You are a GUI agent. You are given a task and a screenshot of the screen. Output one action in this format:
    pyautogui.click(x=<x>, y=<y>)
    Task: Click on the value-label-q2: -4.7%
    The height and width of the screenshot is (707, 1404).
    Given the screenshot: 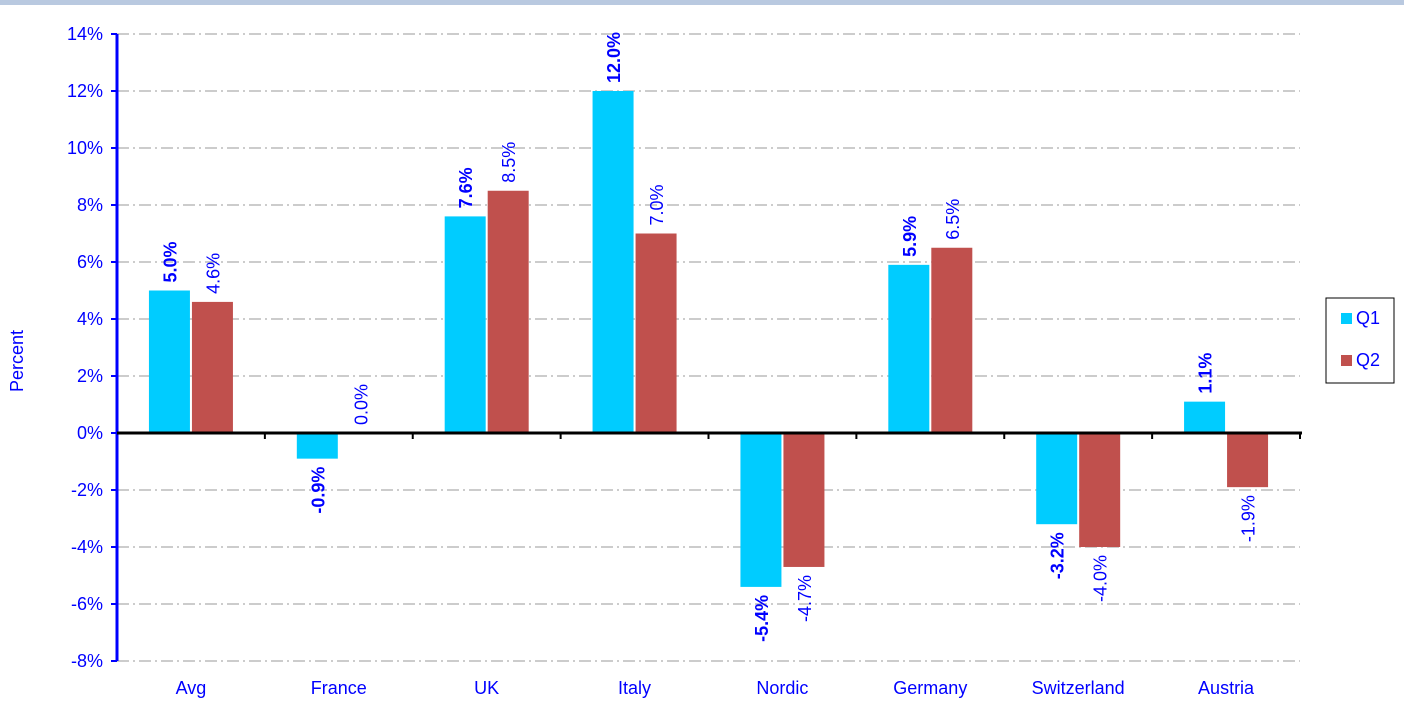 What is the action you would take?
    pyautogui.click(x=805, y=598)
    